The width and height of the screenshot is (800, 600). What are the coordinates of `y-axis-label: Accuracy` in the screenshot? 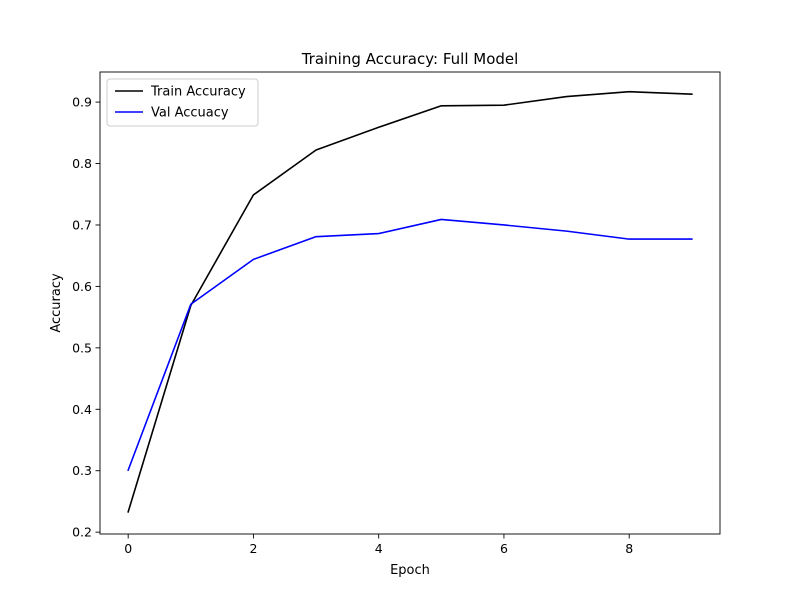 It's located at (56, 303).